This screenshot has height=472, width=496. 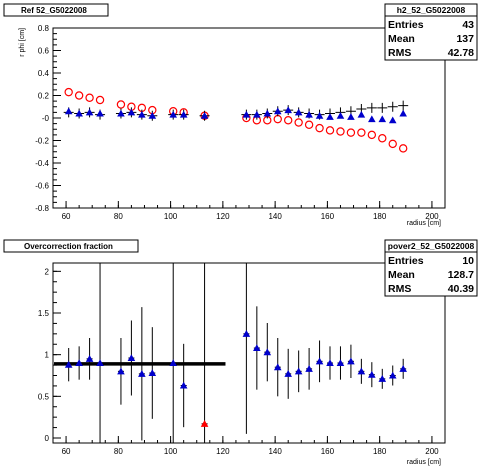 What do you see at coordinates (406, 25) in the screenshot?
I see `ref-stats-entries-label: Entries` at bounding box center [406, 25].